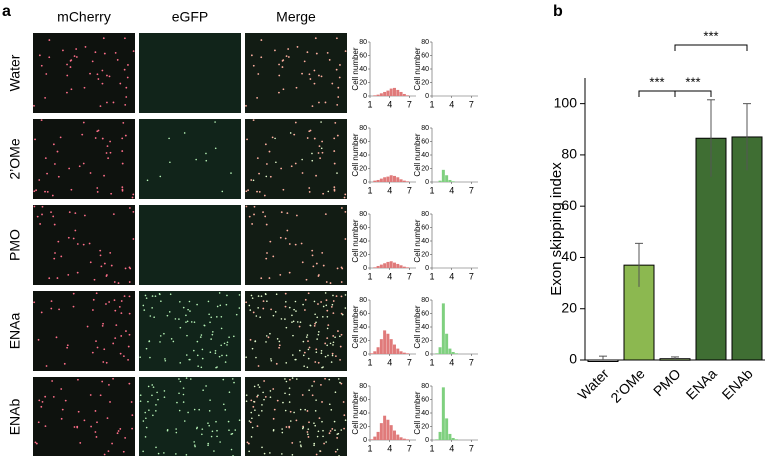 This screenshot has height=456, width=766. What do you see at coordinates (627, 385) in the screenshot?
I see `x-tick-label: 2’OMe` at bounding box center [627, 385].